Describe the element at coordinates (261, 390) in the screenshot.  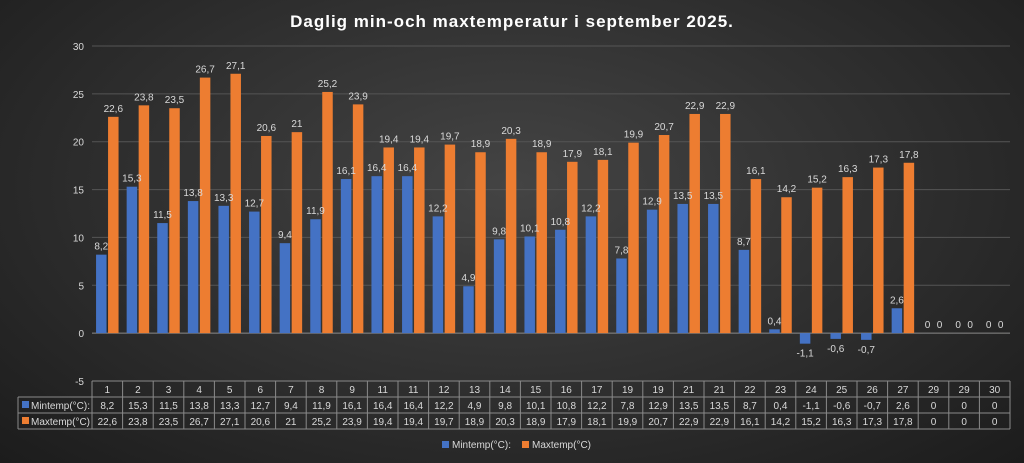
I see `x-category-label: 6` at that location.